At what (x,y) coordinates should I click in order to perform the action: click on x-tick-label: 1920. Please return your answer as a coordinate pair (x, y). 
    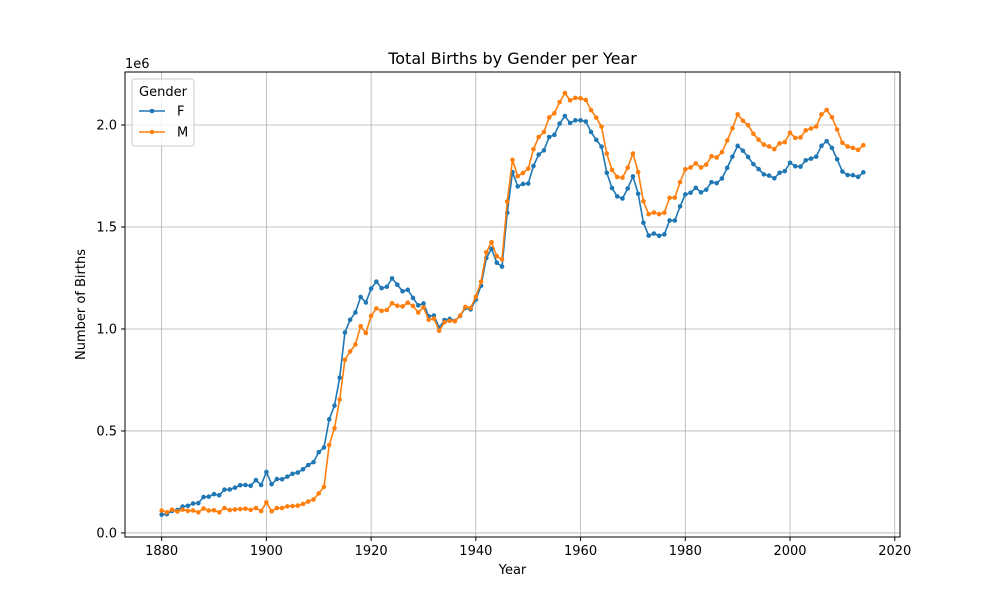
    Looking at the image, I should click on (371, 551).